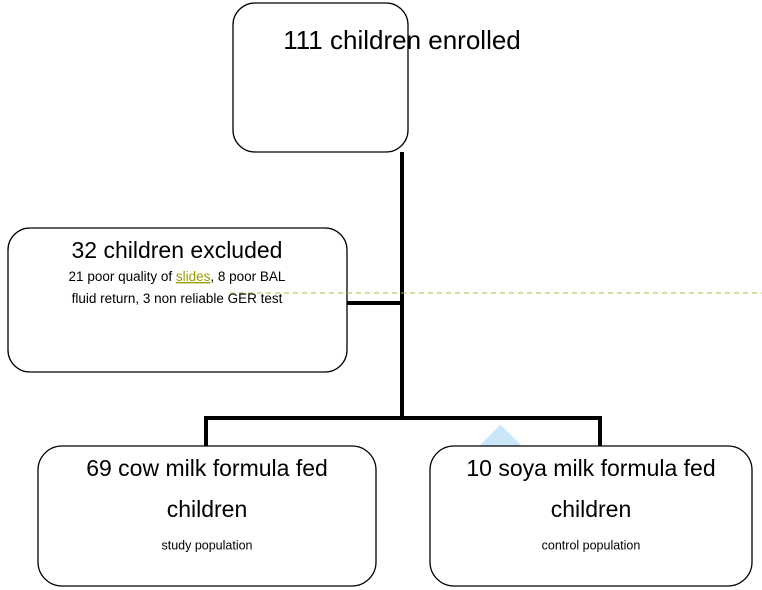 This screenshot has width=762, height=590. I want to click on node-note: study population, so click(206, 545).